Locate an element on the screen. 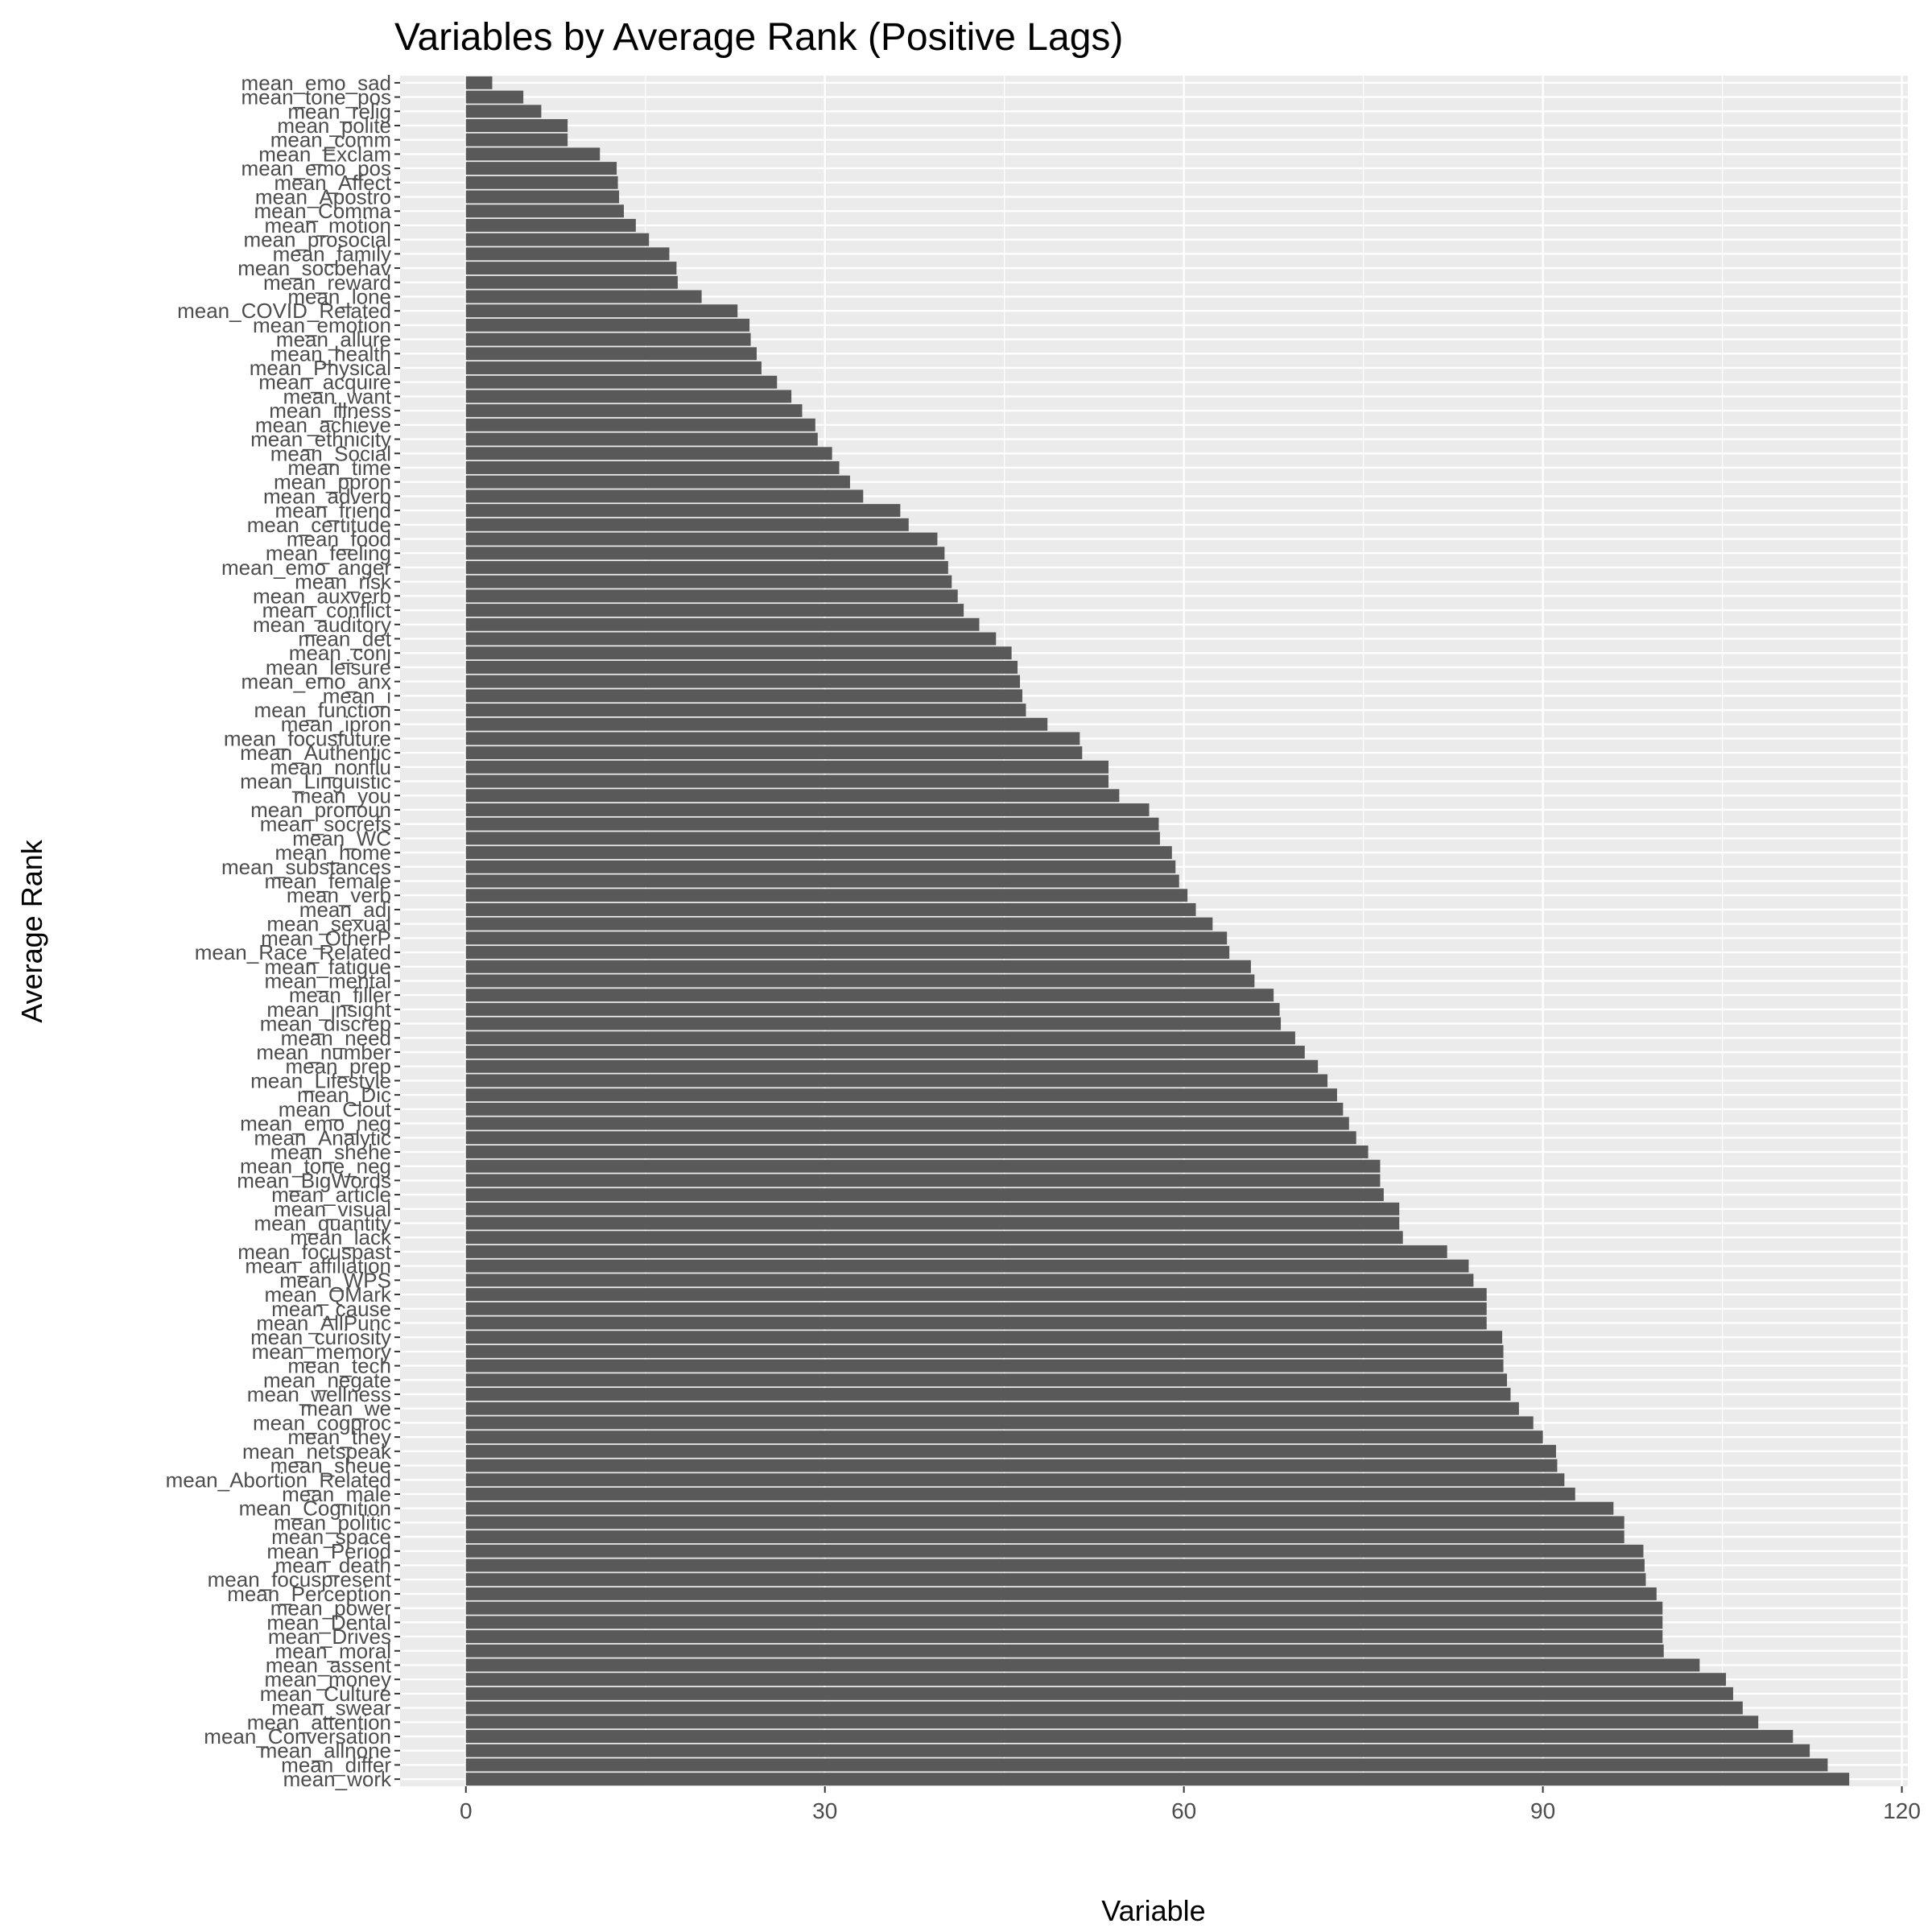 The height and width of the screenshot is (1932, 1932). bar-mean_Analytic is located at coordinates (910, 1138).